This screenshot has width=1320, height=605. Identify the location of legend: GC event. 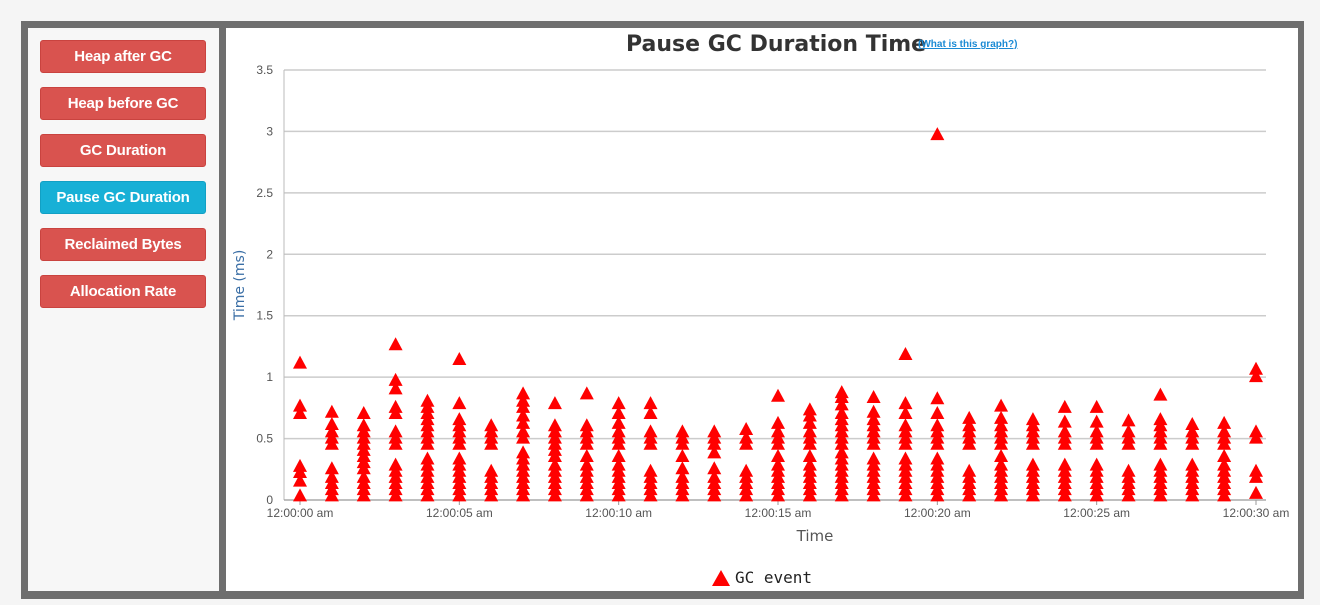
(762, 577).